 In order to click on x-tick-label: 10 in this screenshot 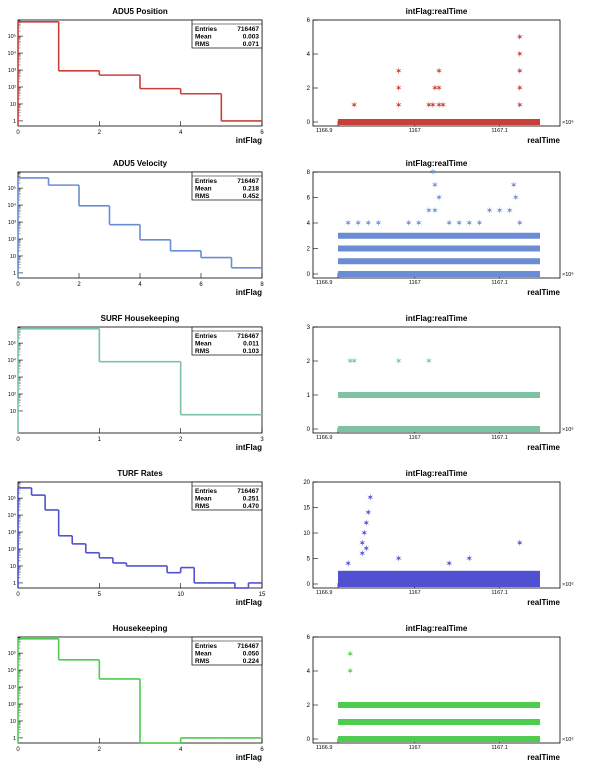, I will do `click(180, 595)`.